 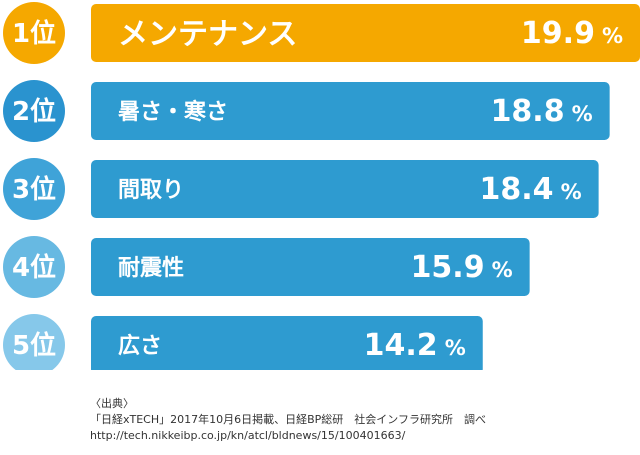 I want to click on value-label-4: 15.9%, so click(x=462, y=267).